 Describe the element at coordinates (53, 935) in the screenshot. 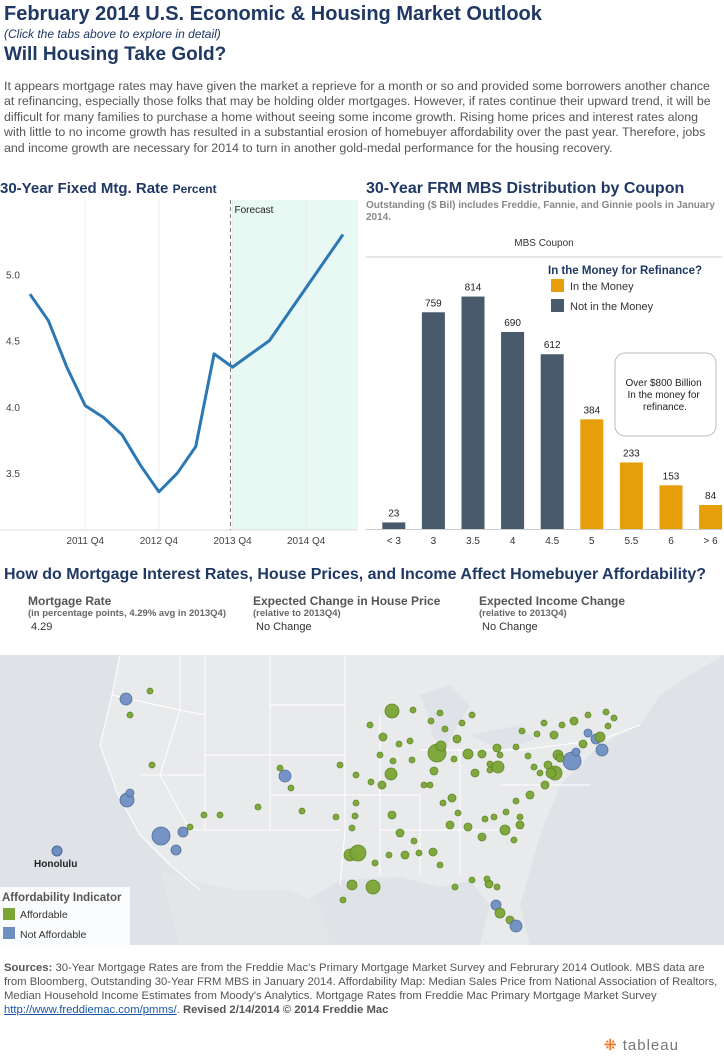

I see `legend-label-not-affordable: Not Affordable` at that location.